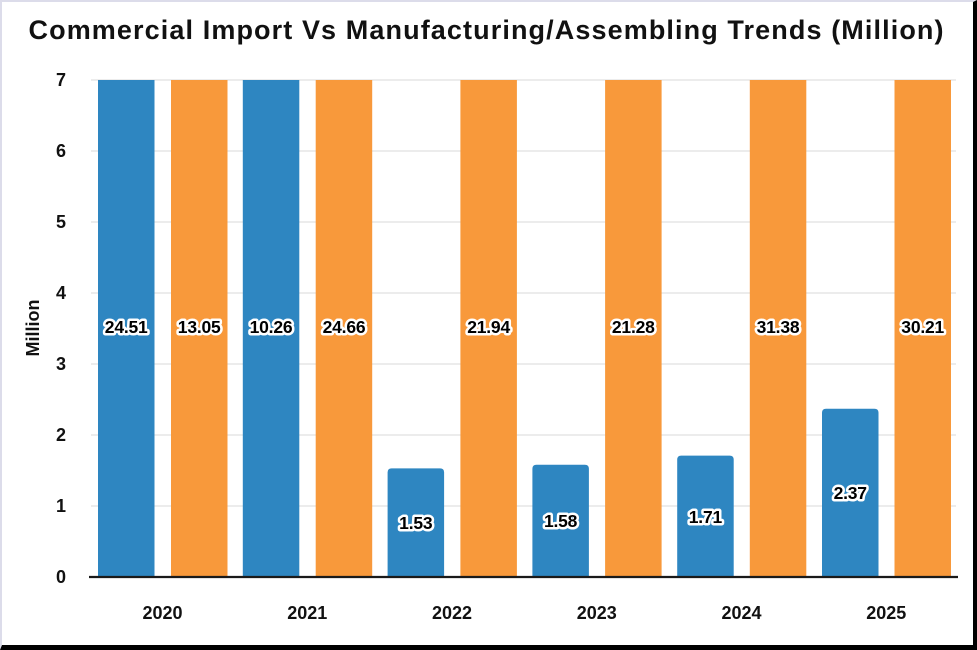 The image size is (977, 650). I want to click on svg-text: 30.21, so click(922, 327).